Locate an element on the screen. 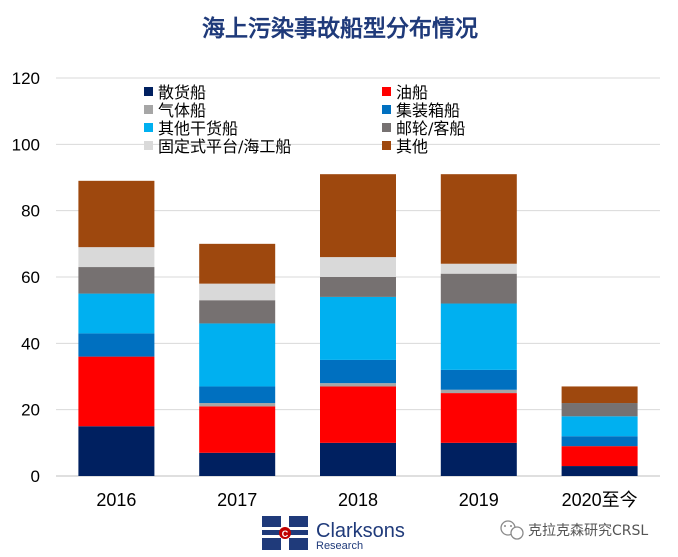  svg-text: C is located at coordinates (285, 534).